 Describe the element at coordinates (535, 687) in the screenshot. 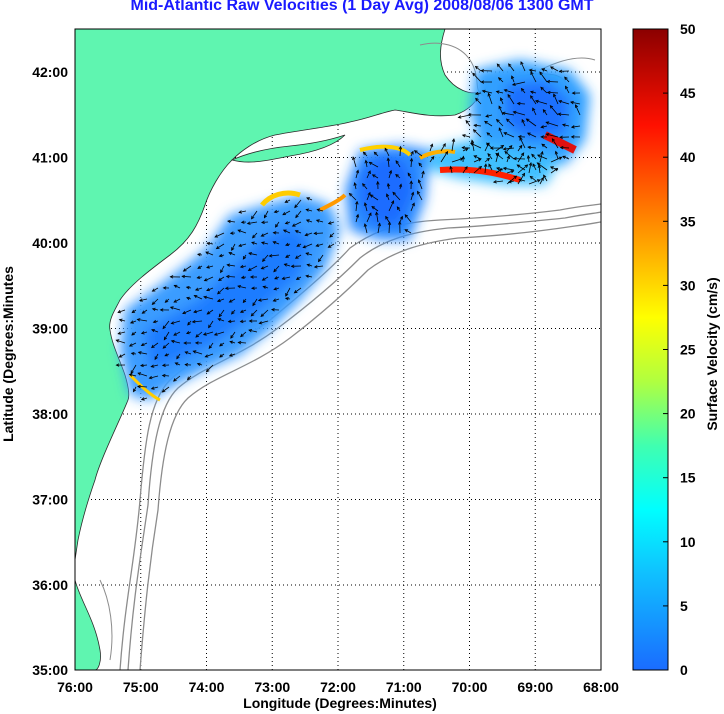

I see `x-tick-label: 69:00` at that location.